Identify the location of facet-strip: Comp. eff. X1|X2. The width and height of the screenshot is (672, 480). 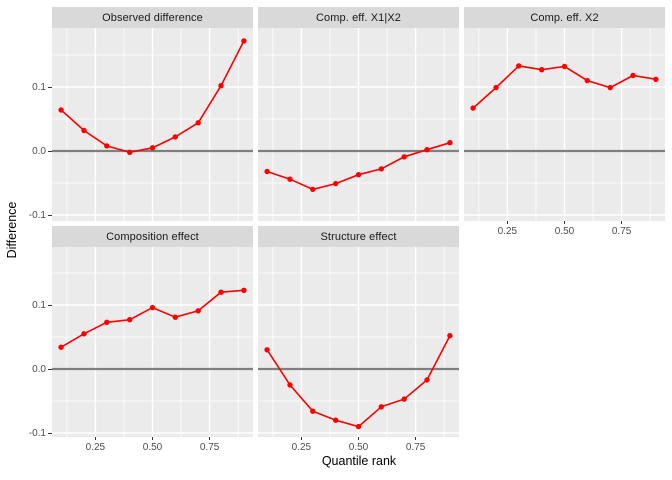
(358, 17).